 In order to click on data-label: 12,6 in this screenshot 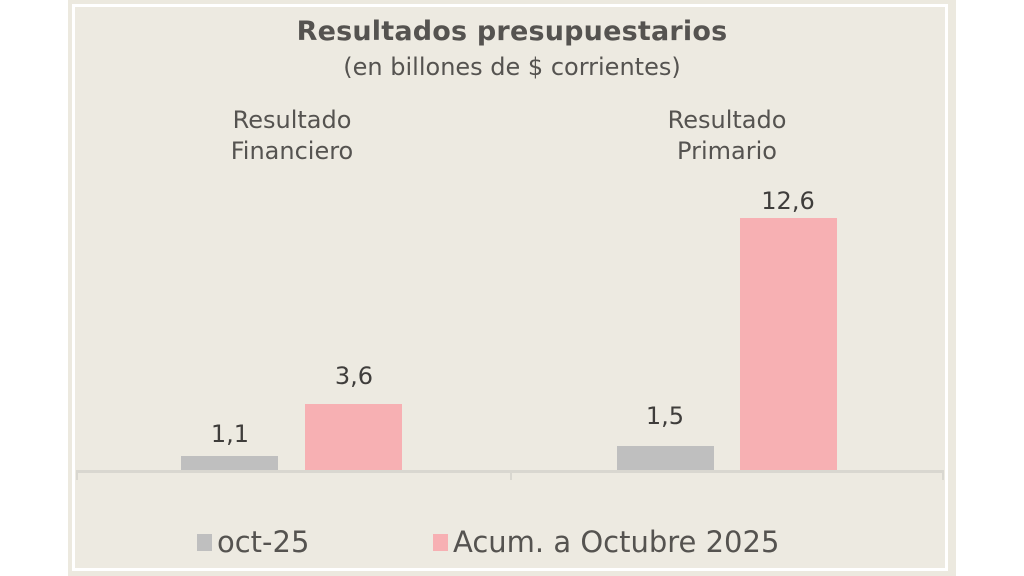, I will do `click(788, 201)`.